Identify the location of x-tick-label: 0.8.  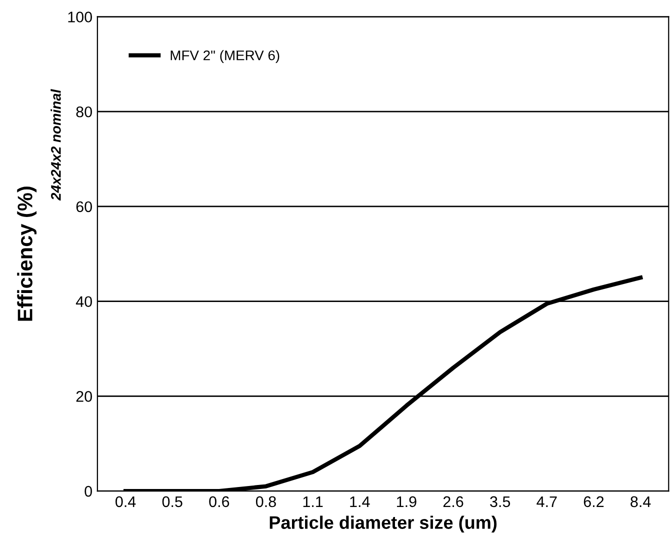
(266, 502).